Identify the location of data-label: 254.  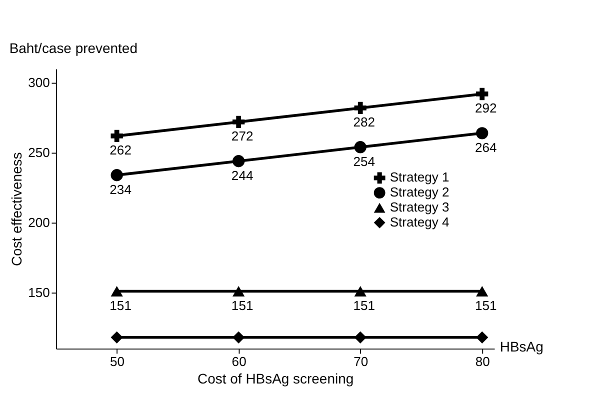
(364, 161).